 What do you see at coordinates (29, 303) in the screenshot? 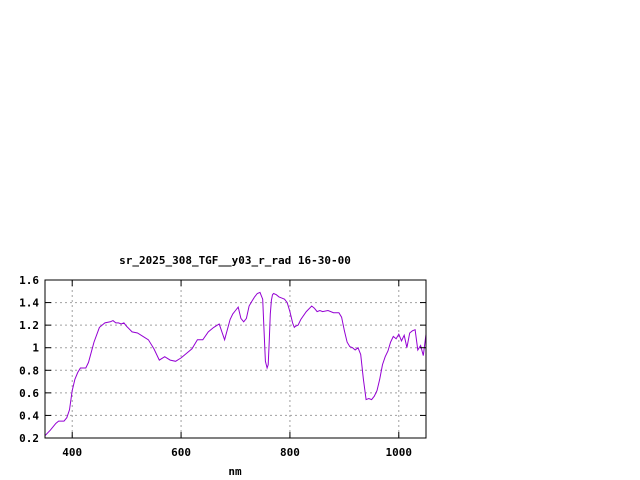
I see `y-tick-label: 1.4` at bounding box center [29, 303].